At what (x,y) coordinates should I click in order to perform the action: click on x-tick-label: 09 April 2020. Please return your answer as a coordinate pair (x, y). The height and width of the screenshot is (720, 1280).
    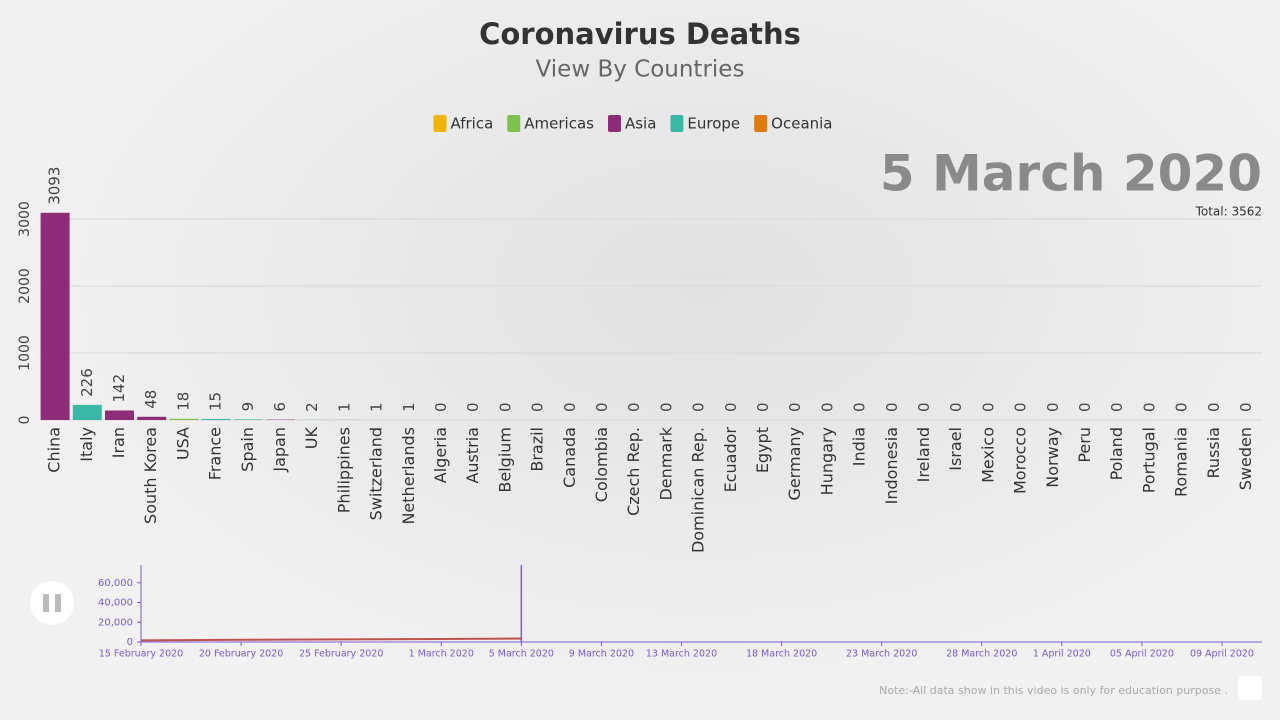
    Looking at the image, I should click on (1222, 654).